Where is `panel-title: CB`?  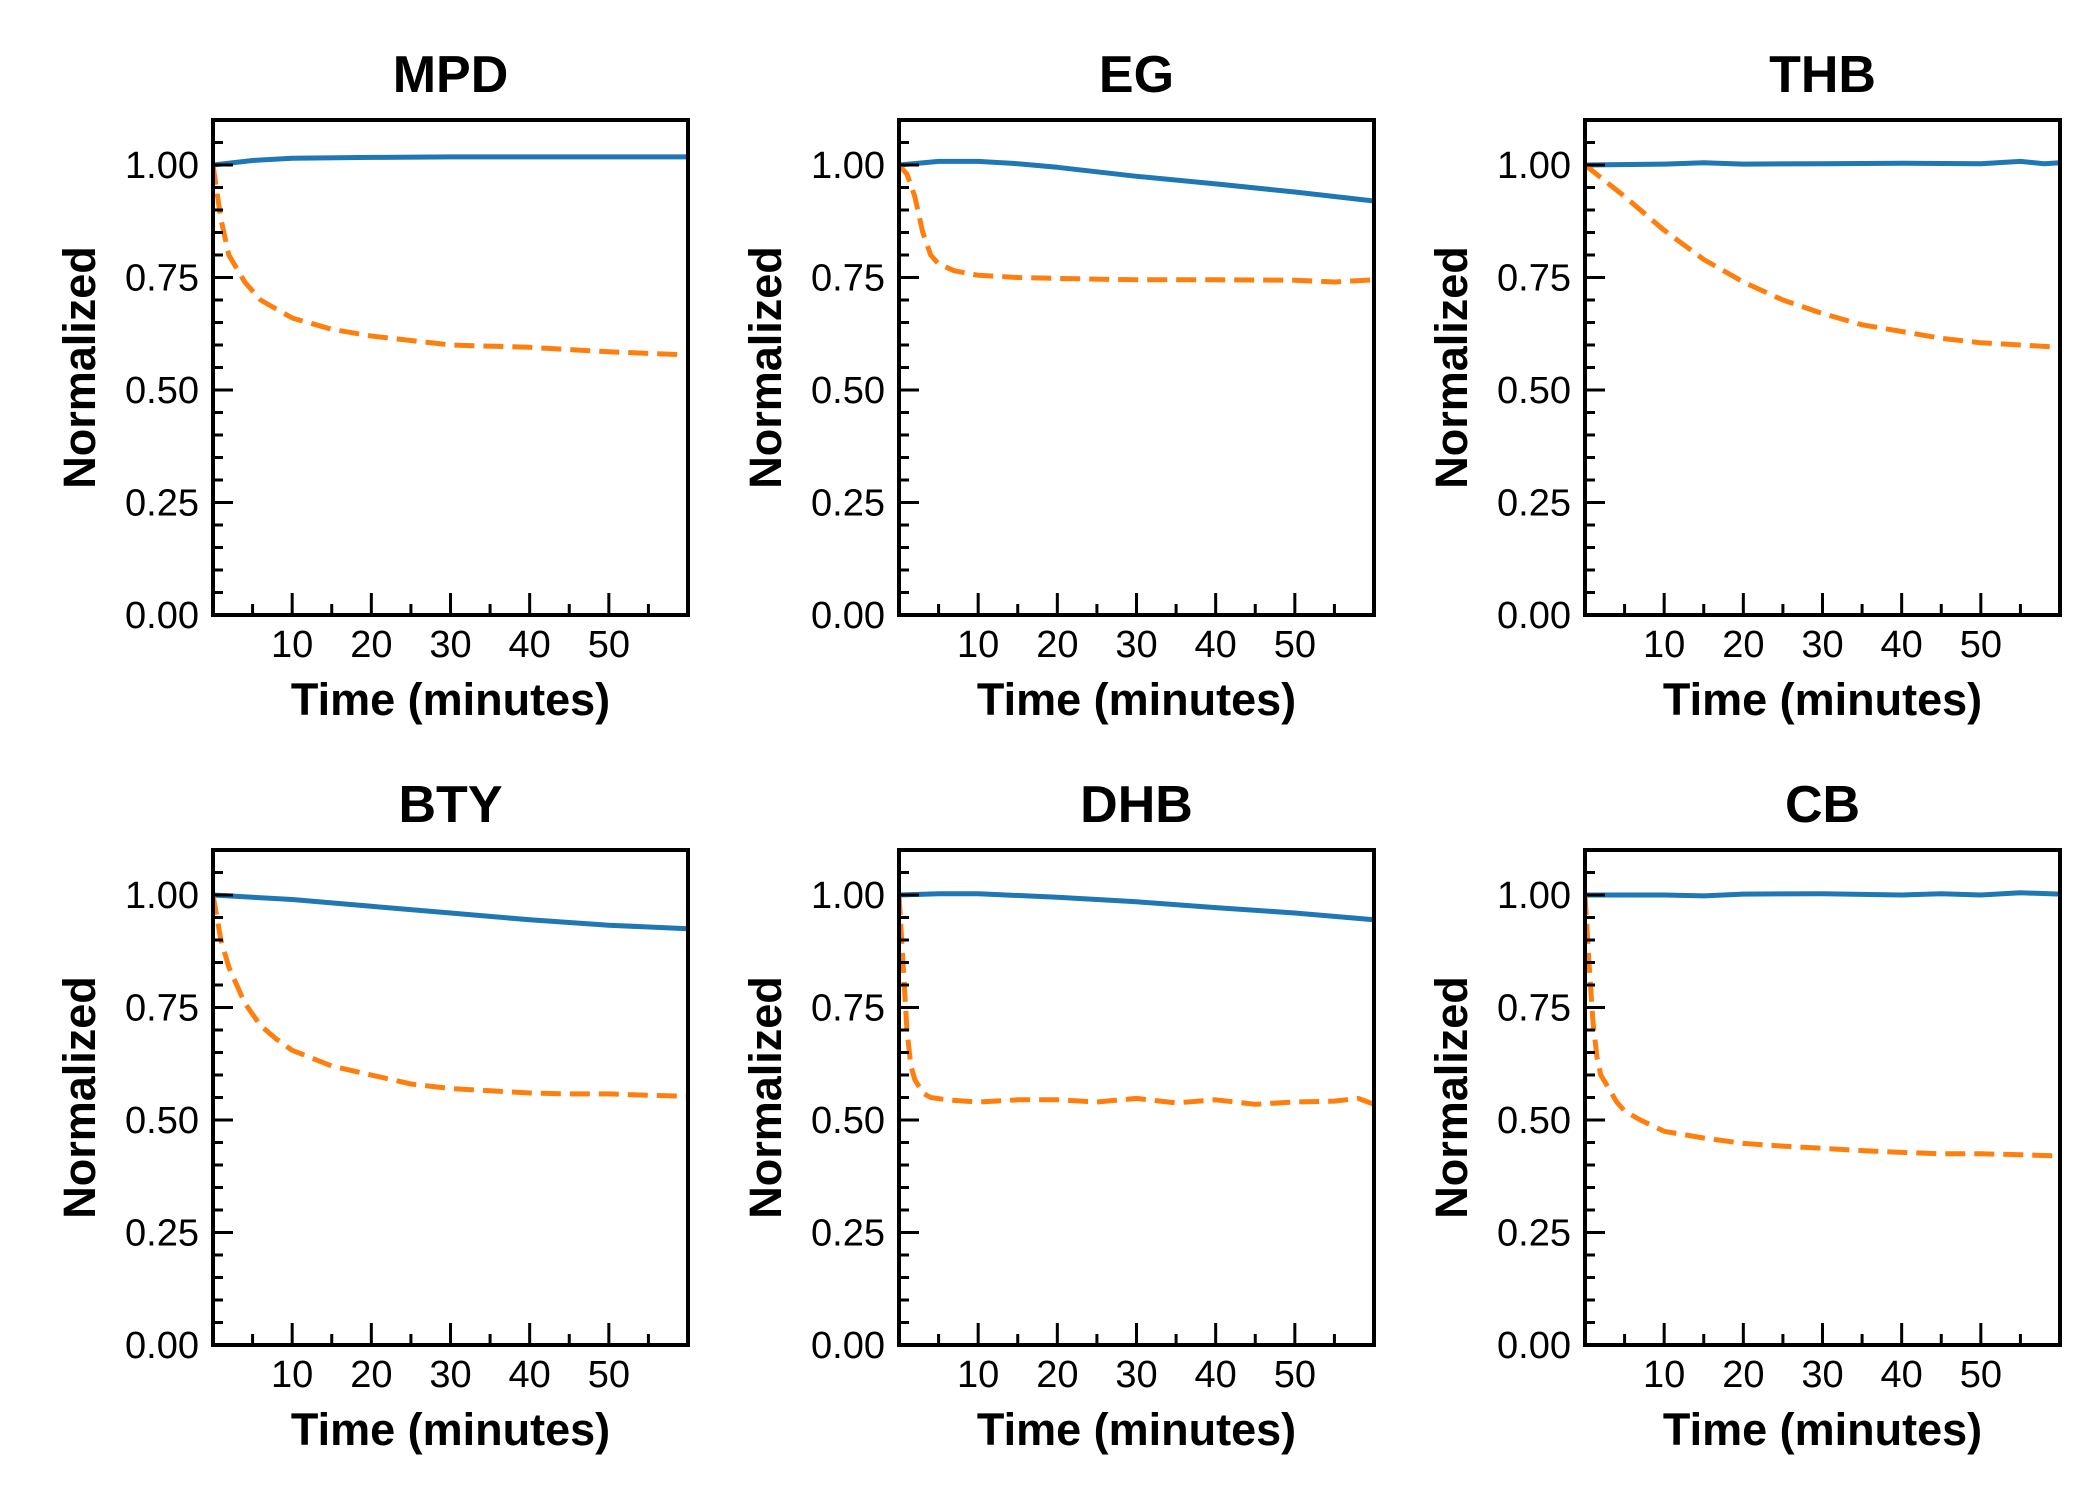
panel-title: CB is located at coordinates (1822, 805).